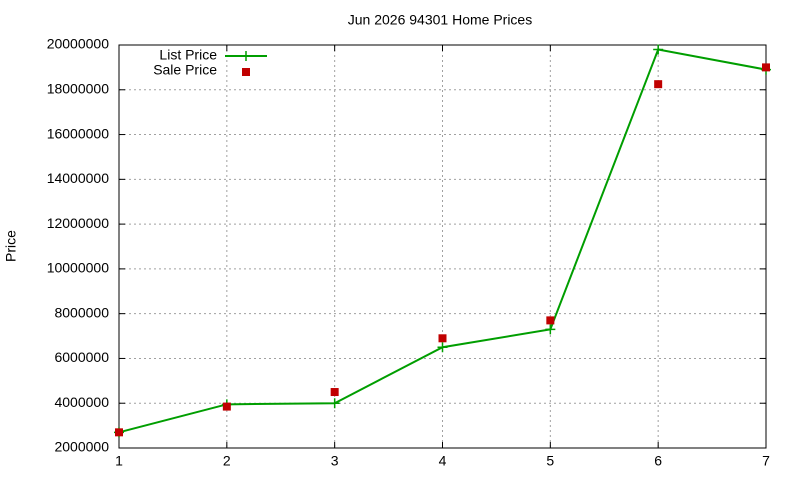  Describe the element at coordinates (11, 246) in the screenshot. I see `y-axis-label: Price` at that location.